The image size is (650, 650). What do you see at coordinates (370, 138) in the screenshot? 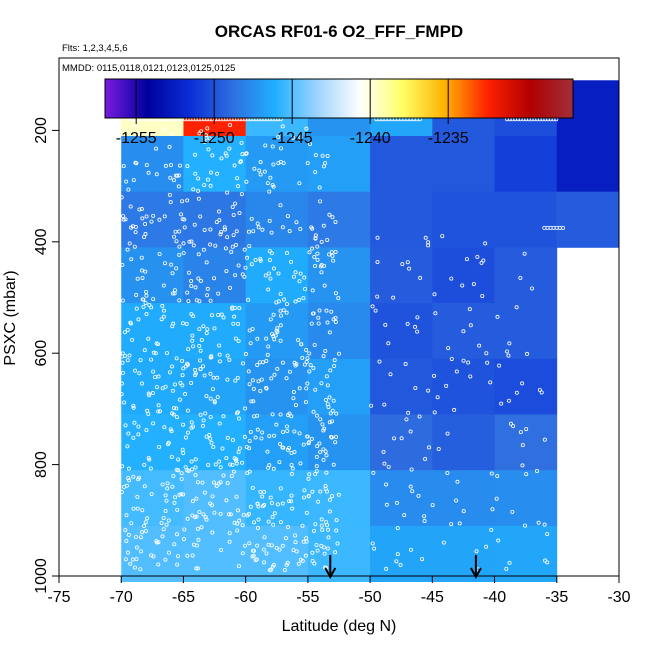
I see `colorbar-tick-label: -1240` at bounding box center [370, 138].